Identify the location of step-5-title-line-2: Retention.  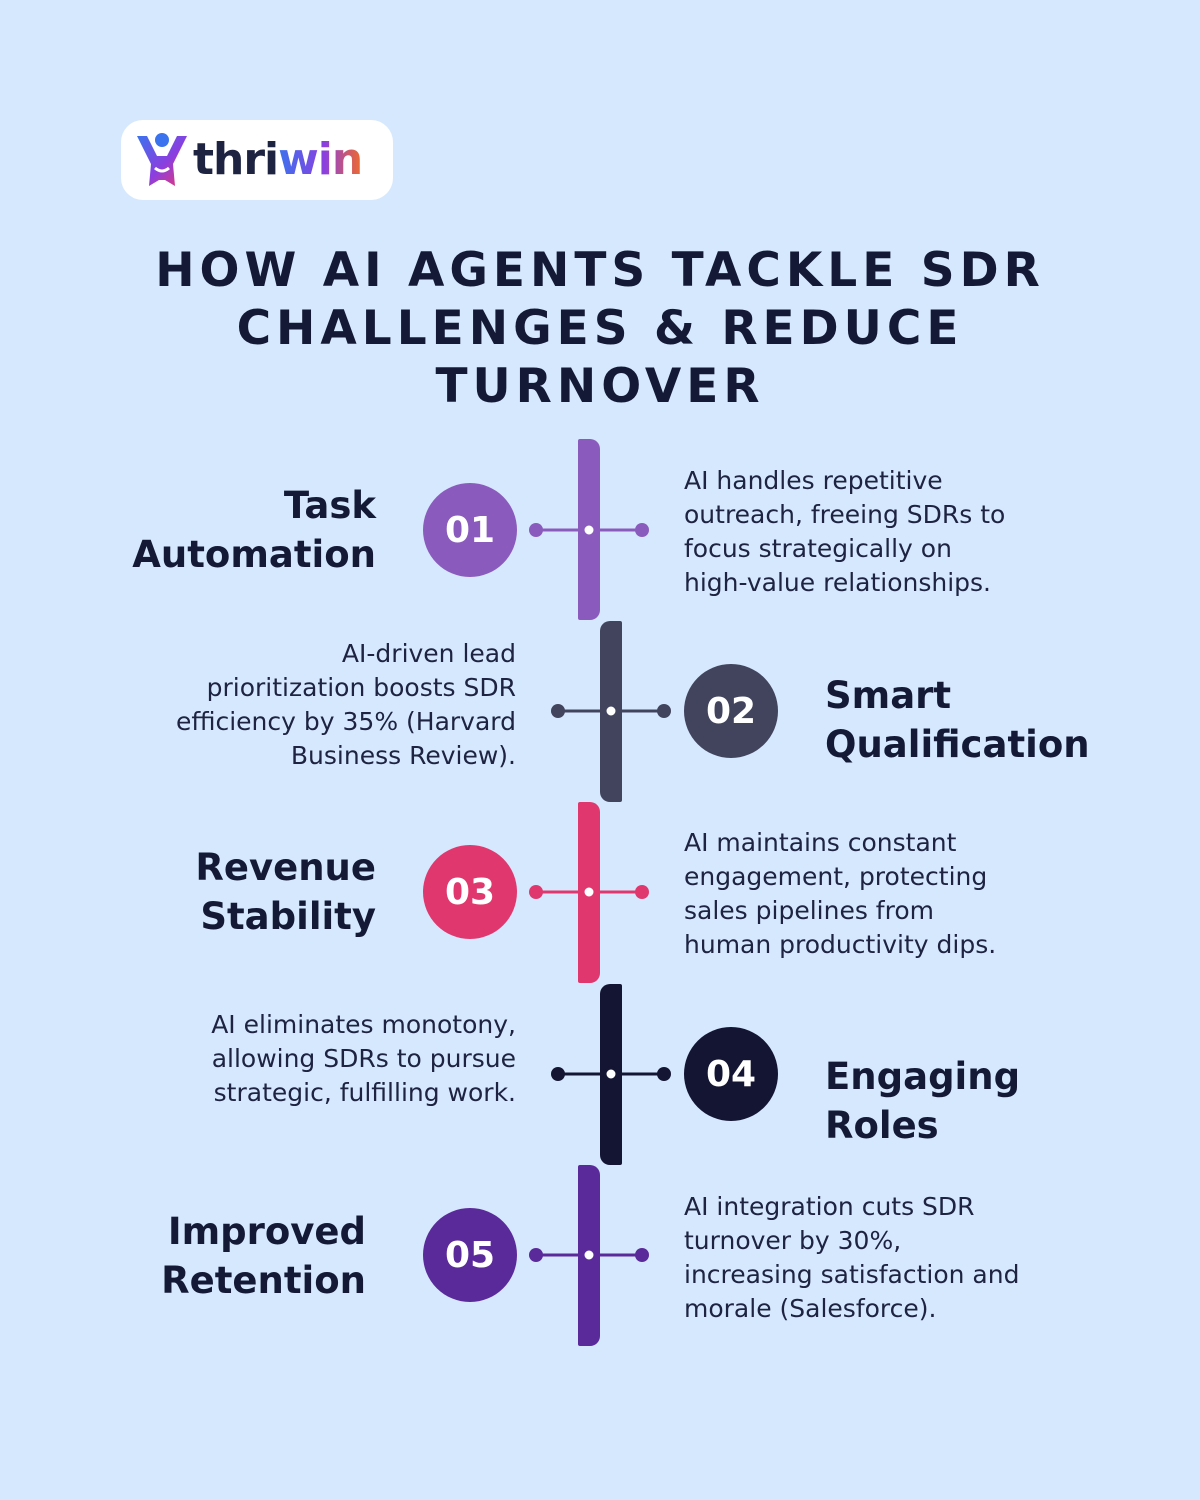
(263, 1280).